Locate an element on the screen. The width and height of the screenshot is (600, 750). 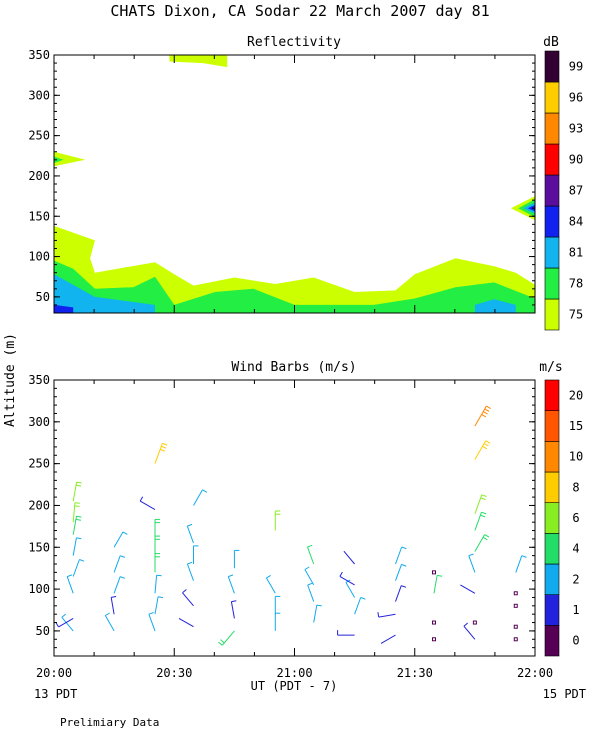
reflectivity-ytick-label: 250 is located at coordinates (39, 136).